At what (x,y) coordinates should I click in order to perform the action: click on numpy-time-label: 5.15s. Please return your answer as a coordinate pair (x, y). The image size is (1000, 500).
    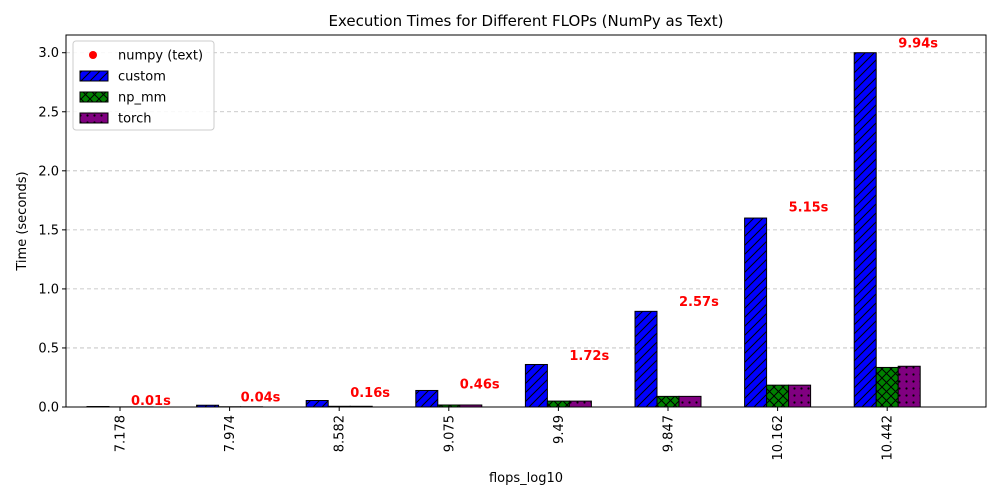
    Looking at the image, I should click on (809, 207).